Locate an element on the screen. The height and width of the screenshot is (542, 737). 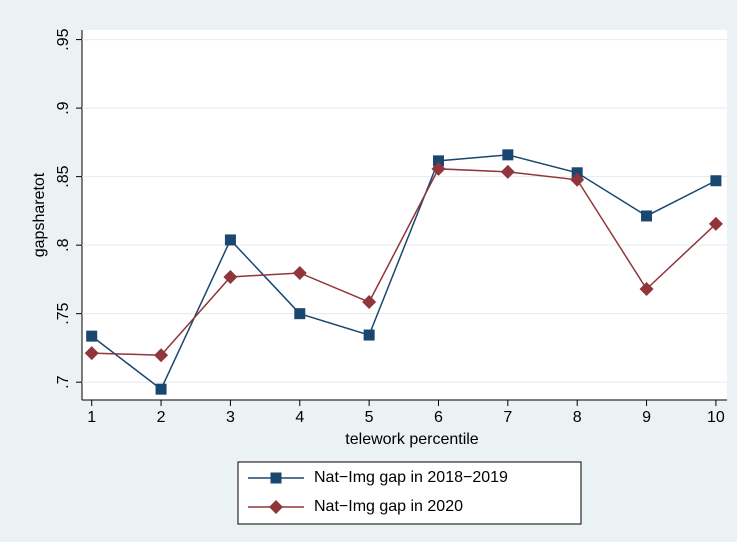
x-tick-label: 1 is located at coordinates (91, 417).